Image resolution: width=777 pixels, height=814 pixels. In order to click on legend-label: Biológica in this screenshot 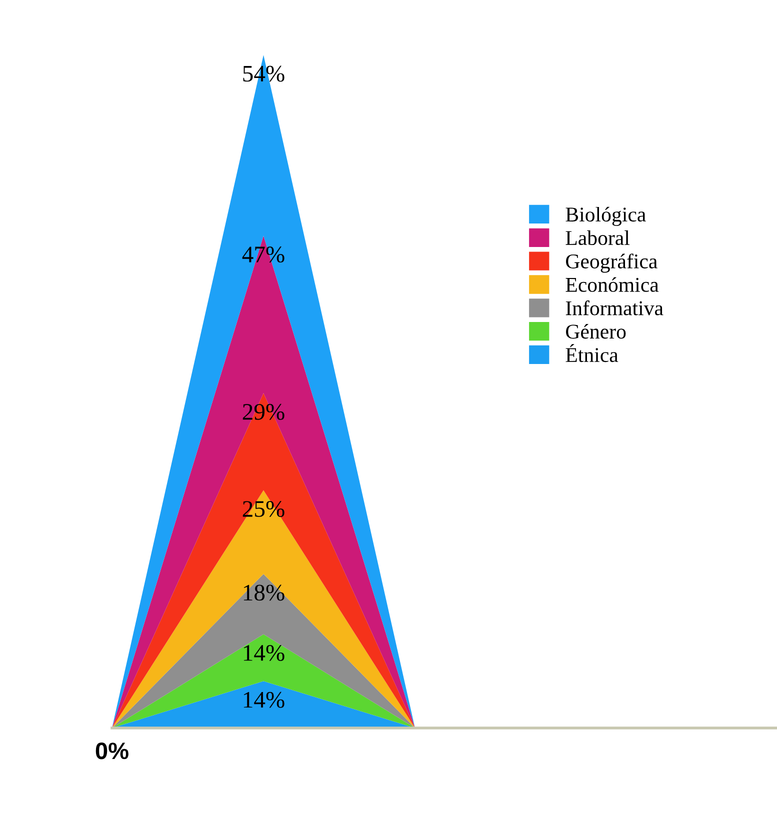, I will do `click(606, 216)`.